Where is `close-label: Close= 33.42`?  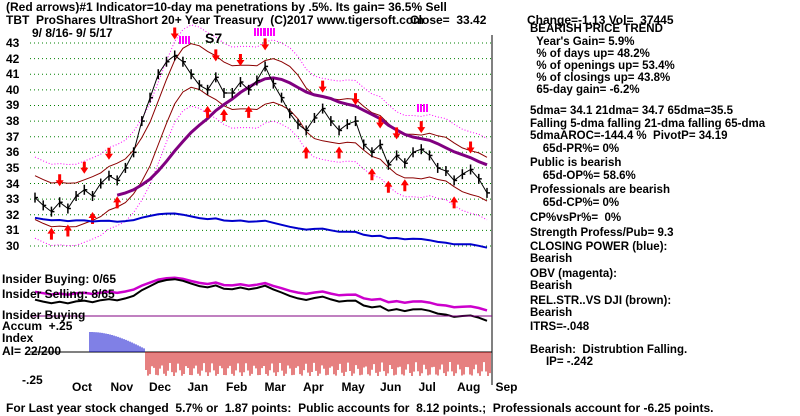 close-label: Close= 33.42 is located at coordinates (448, 20).